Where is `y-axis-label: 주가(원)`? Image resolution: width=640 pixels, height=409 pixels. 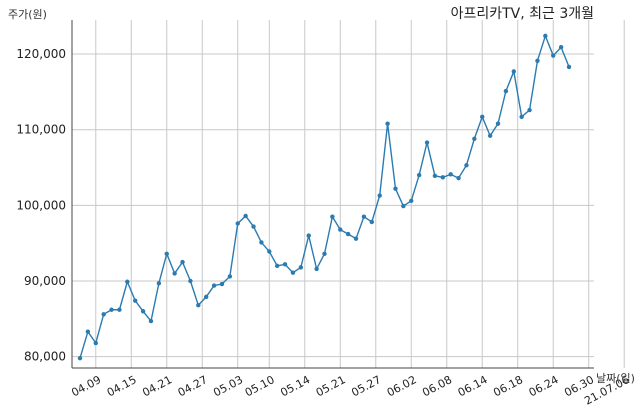 y-axis-label: 주가(원) is located at coordinates (27, 14).